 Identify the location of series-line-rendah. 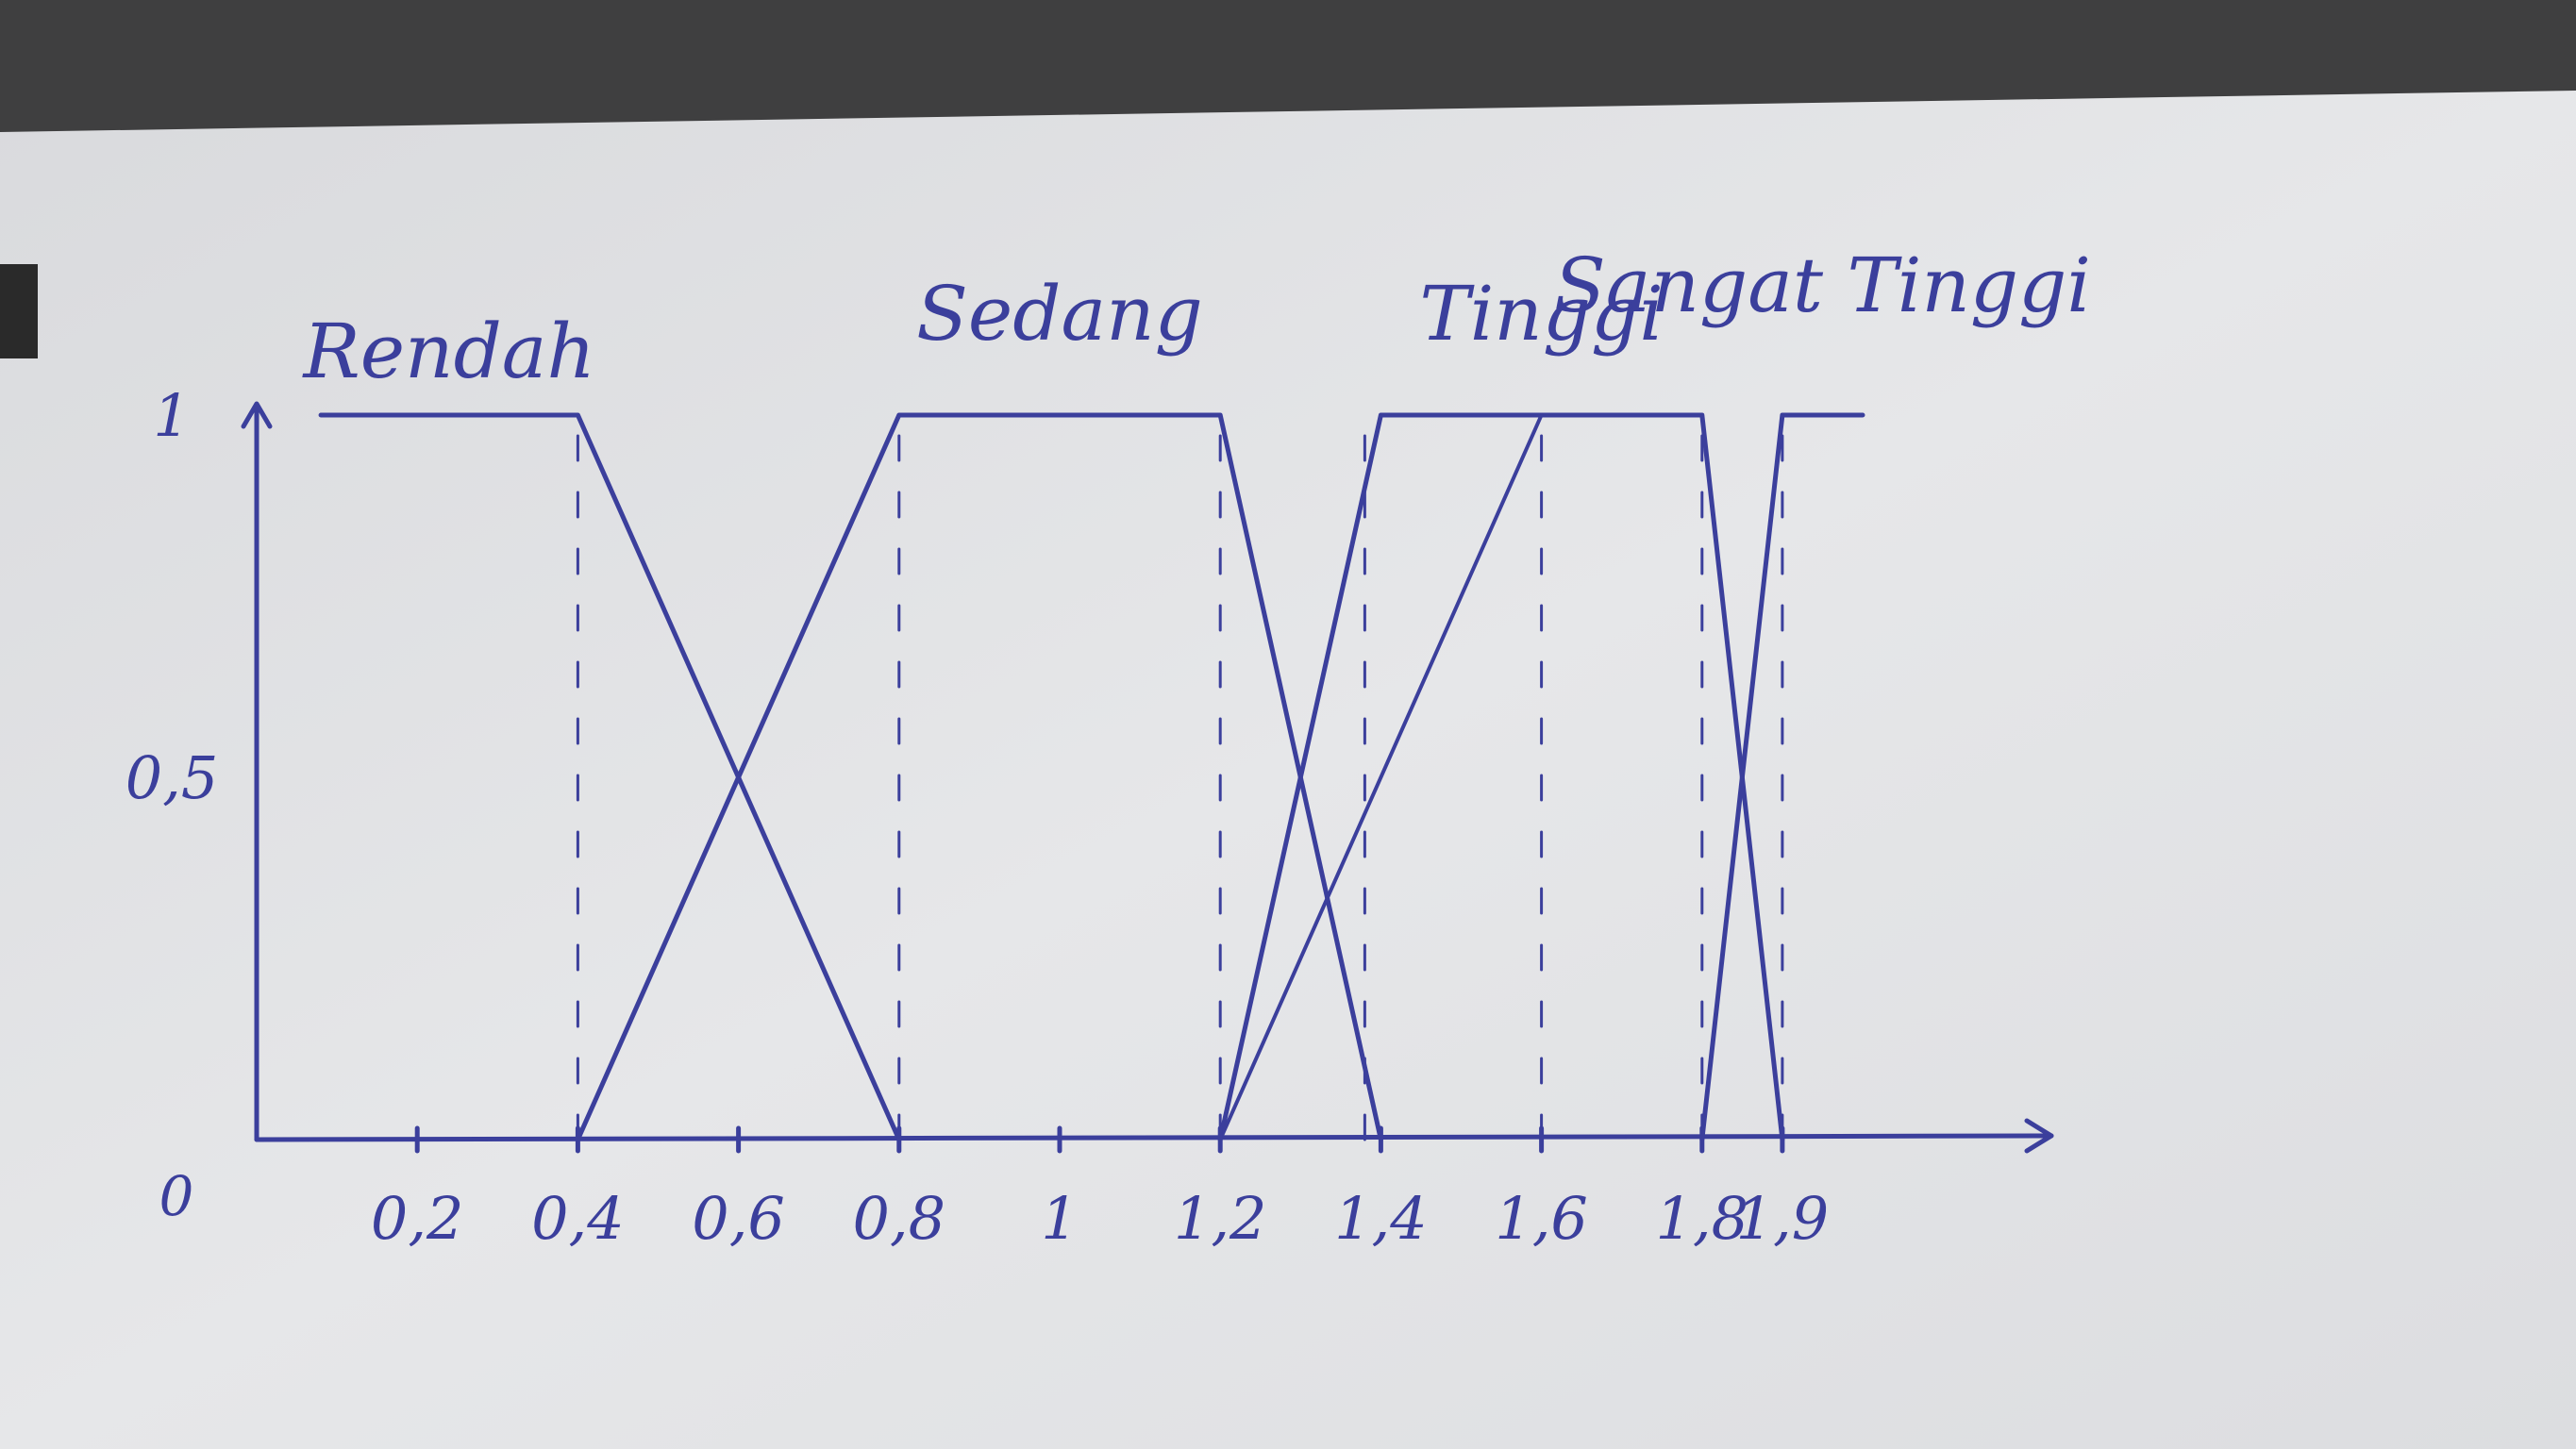
(610, 777).